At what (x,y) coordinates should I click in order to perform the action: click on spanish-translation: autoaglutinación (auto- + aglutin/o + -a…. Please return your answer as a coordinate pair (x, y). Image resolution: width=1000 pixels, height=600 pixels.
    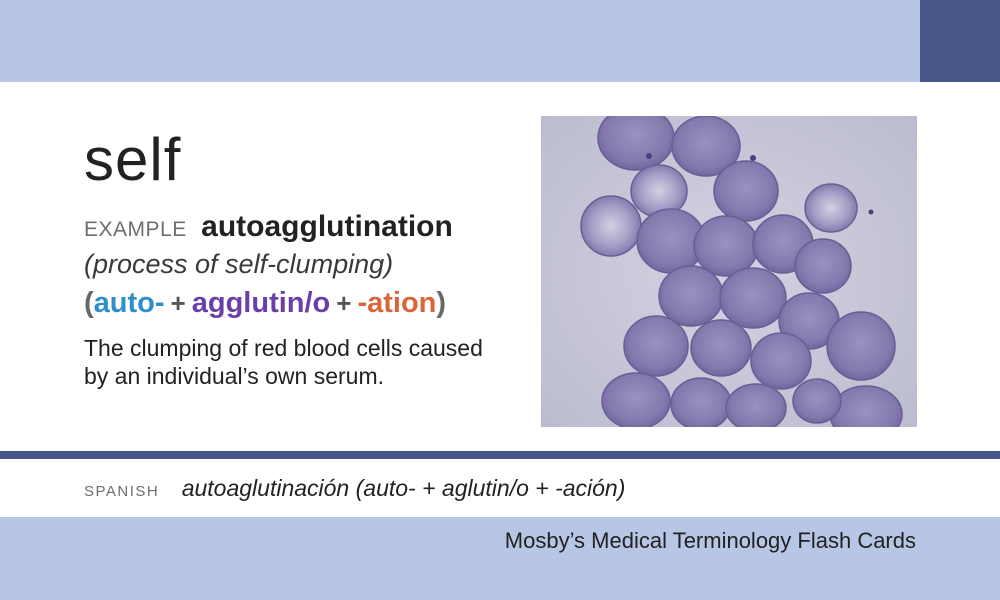
    Looking at the image, I should click on (403, 488).